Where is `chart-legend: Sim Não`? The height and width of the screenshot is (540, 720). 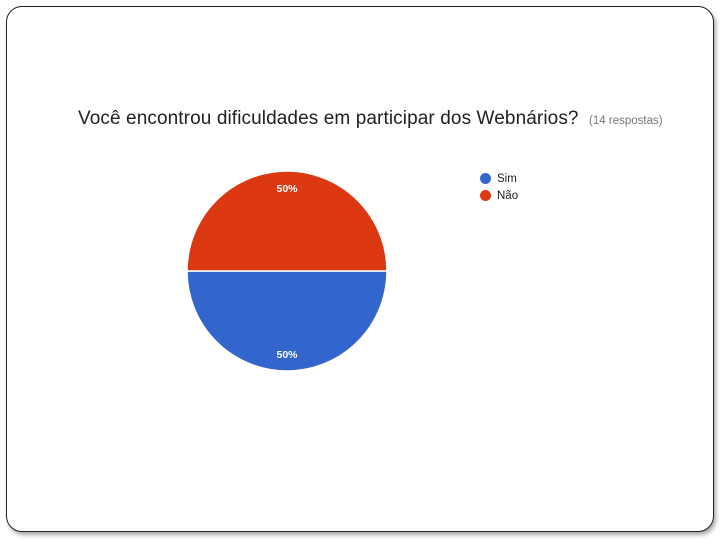
chart-legend: Sim Não is located at coordinates (499, 187).